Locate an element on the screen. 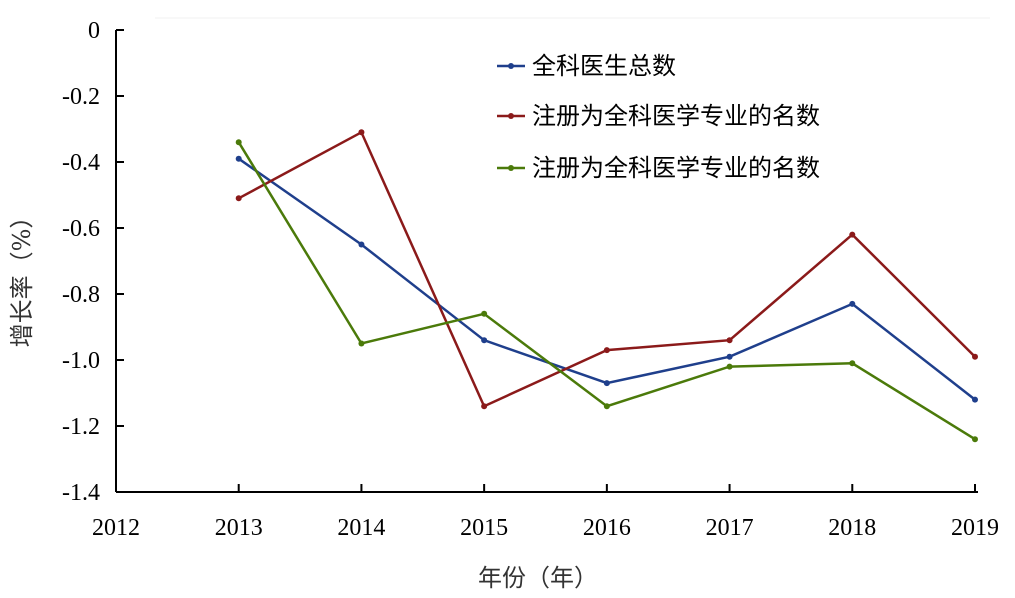  x-axis-title: 年份（年） is located at coordinates (538, 578).